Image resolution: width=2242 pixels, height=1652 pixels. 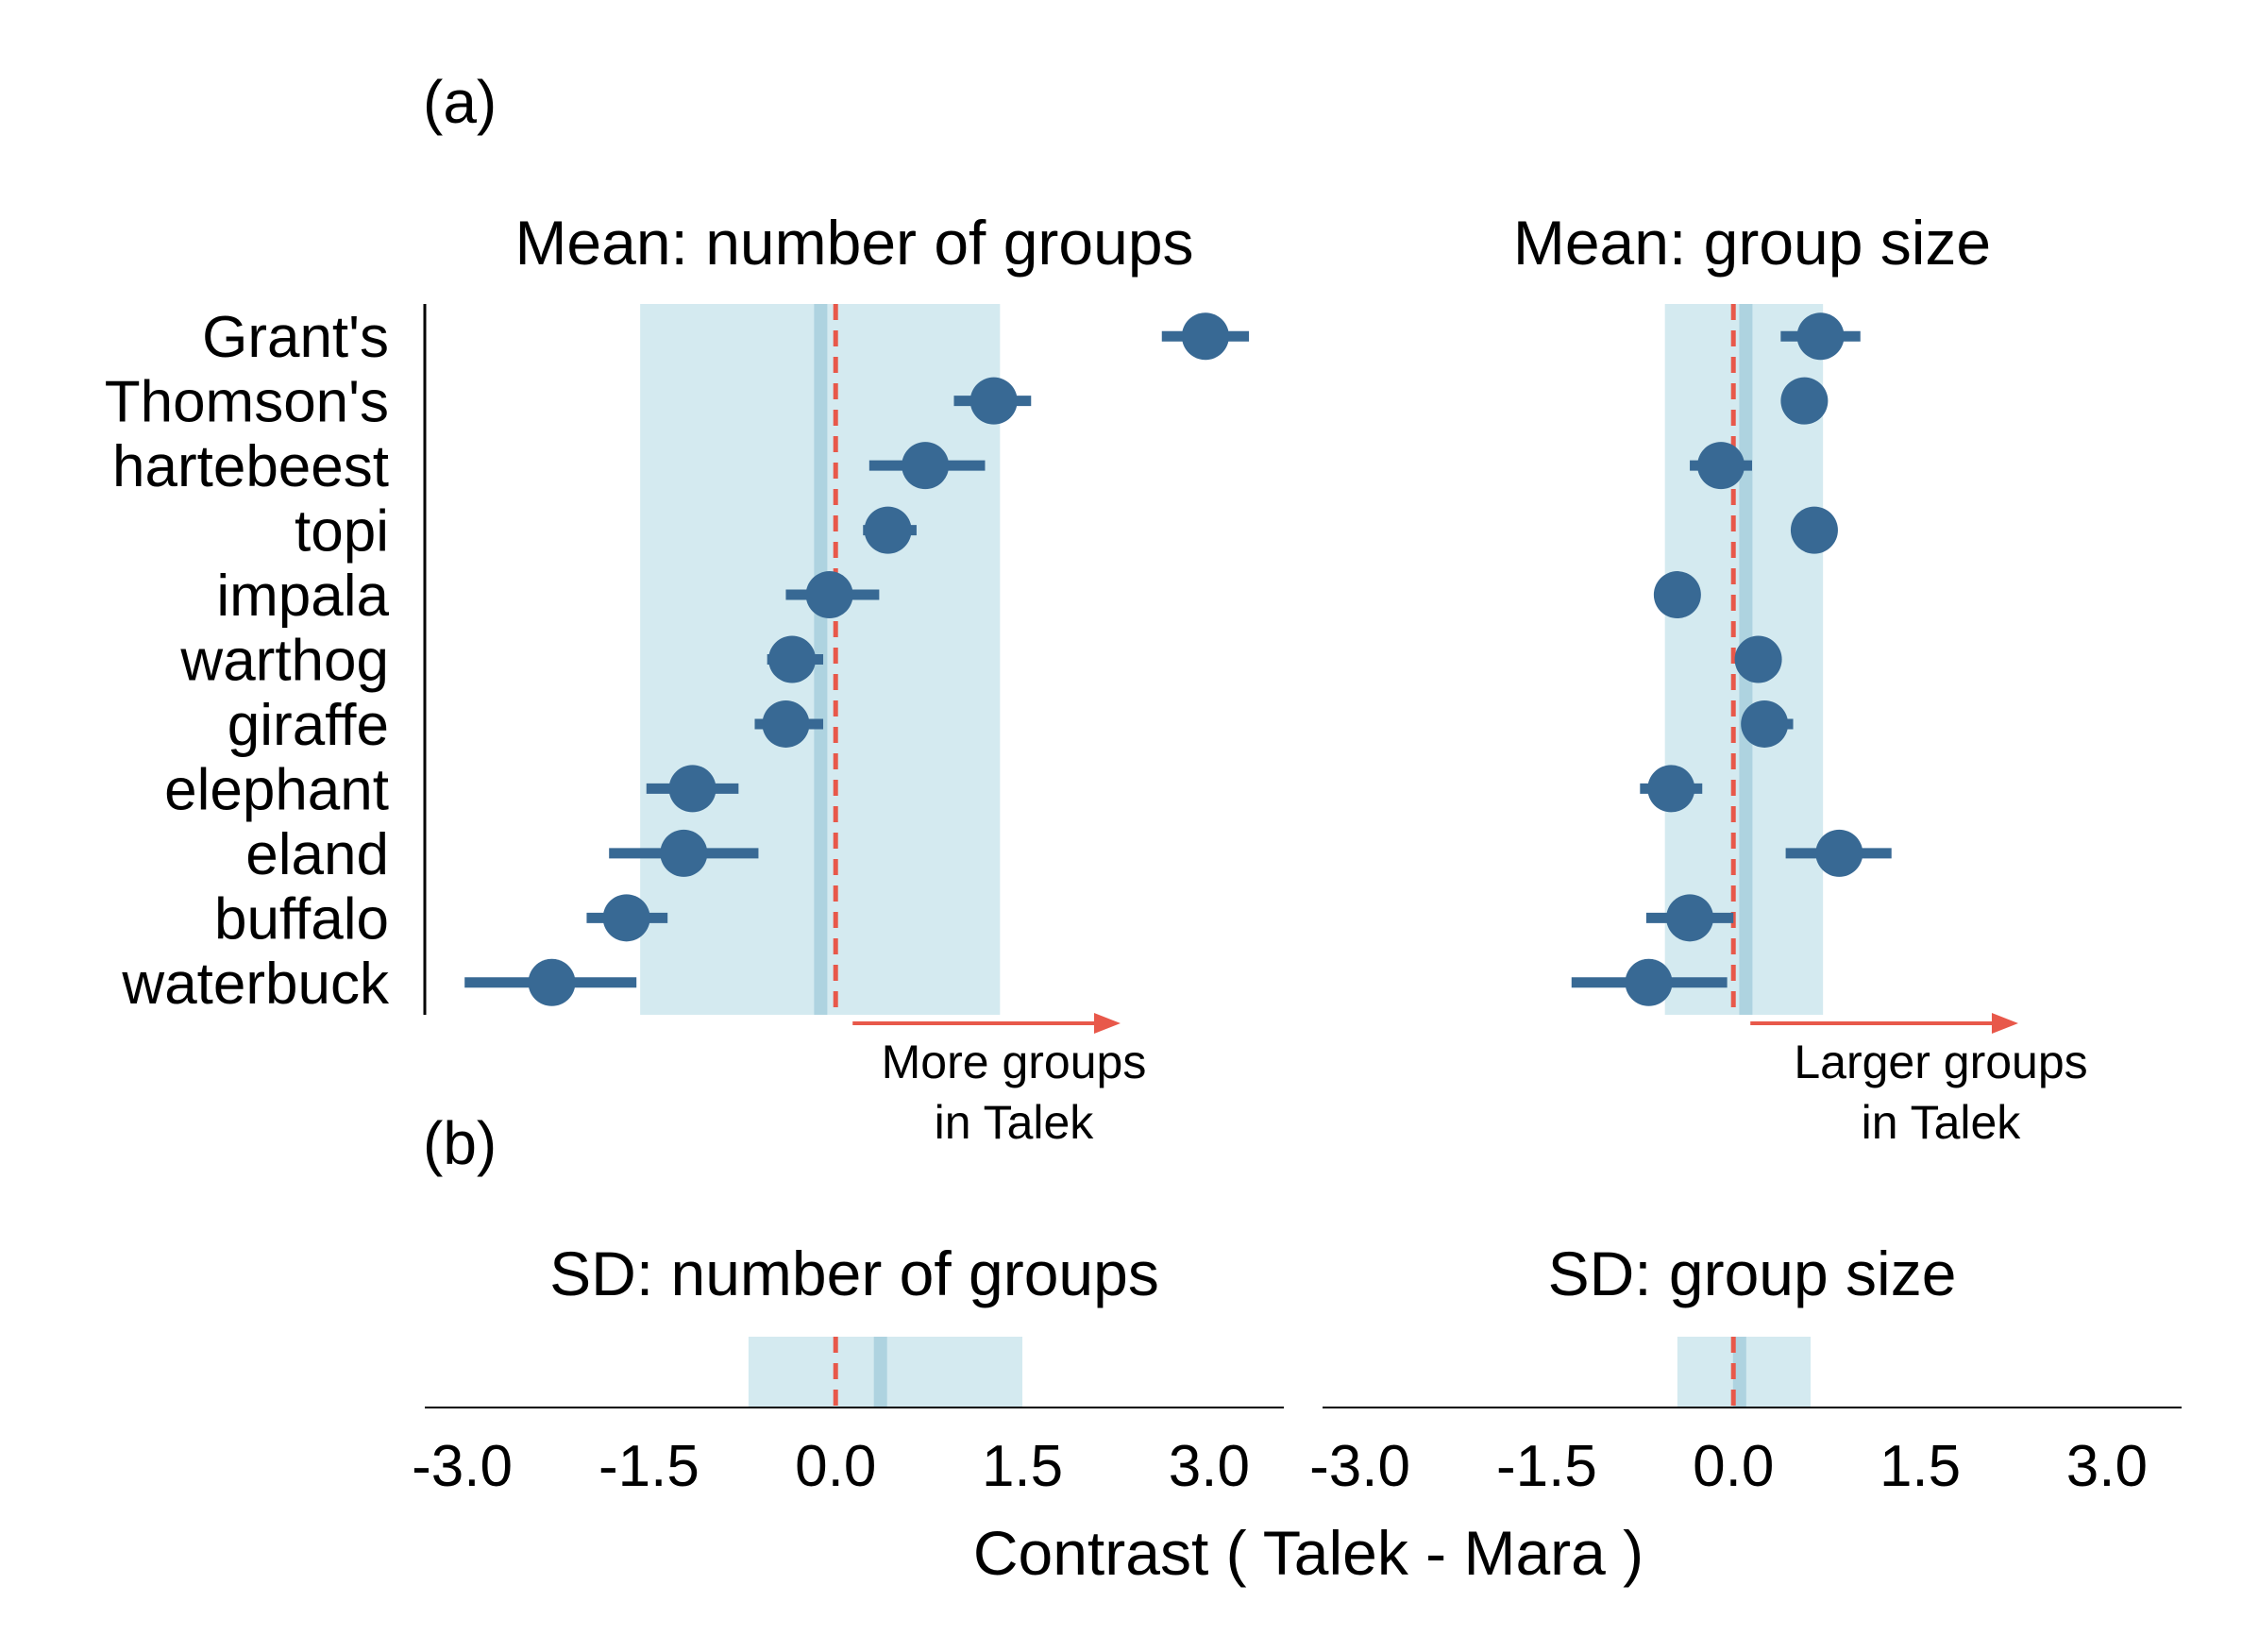 What do you see at coordinates (1765, 621) in the screenshot?
I see `panel-2: Mean: group size` at bounding box center [1765, 621].